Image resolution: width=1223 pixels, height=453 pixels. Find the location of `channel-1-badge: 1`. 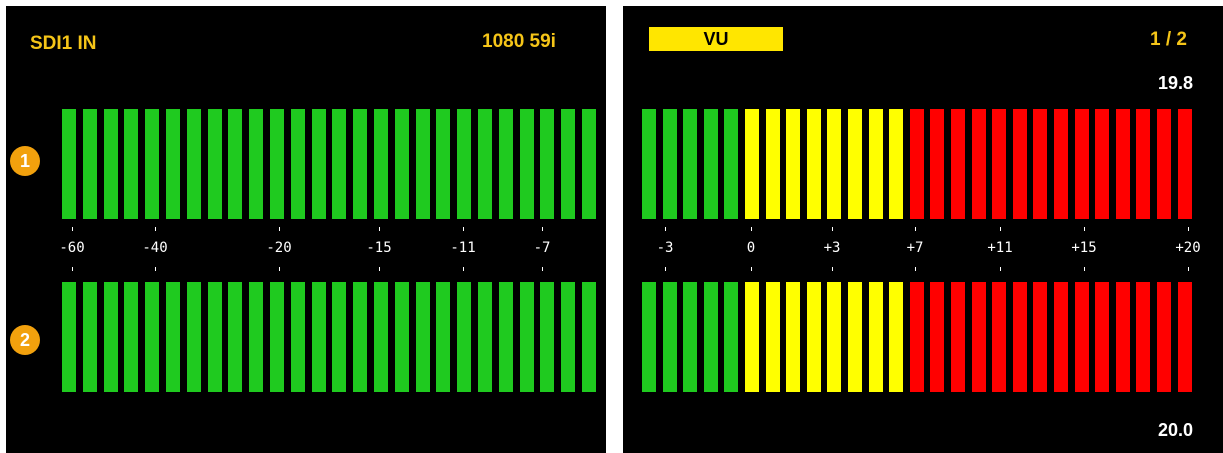

channel-1-badge: 1 is located at coordinates (25, 161).